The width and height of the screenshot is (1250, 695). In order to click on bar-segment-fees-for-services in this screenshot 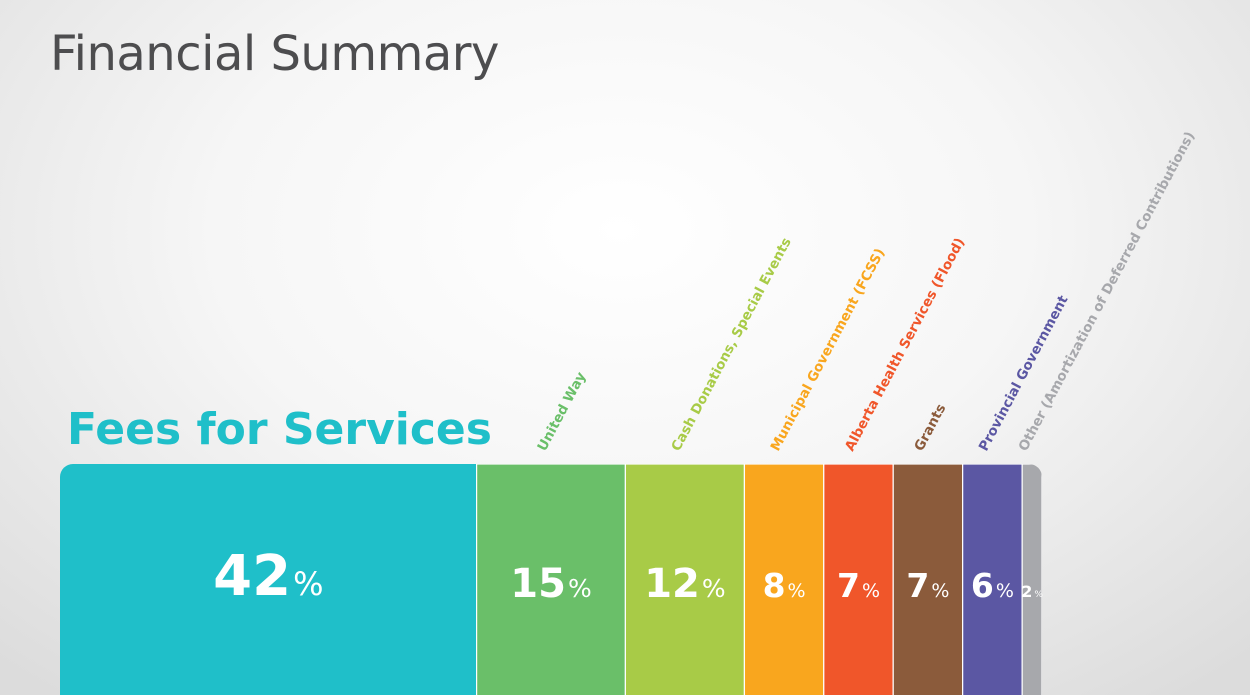, I will do `click(268, 579)`.